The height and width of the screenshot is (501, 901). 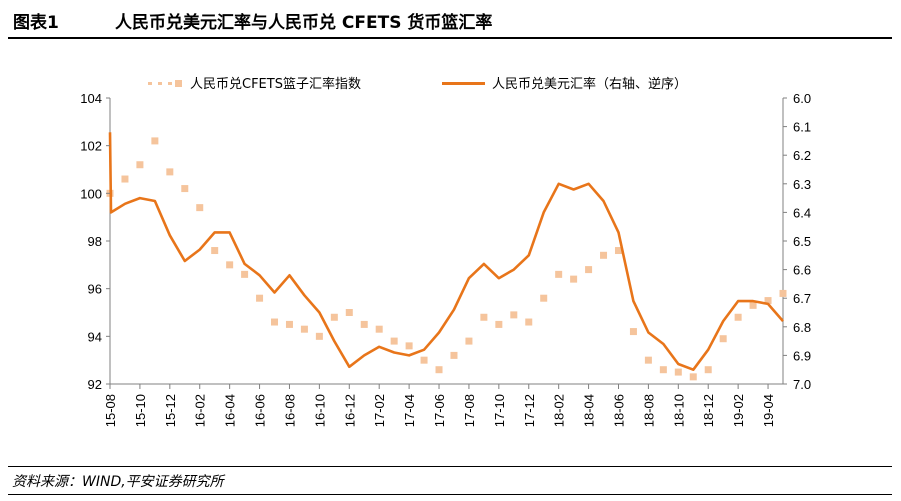 I want to click on footer-rule-bottom, so click(x=450, y=494).